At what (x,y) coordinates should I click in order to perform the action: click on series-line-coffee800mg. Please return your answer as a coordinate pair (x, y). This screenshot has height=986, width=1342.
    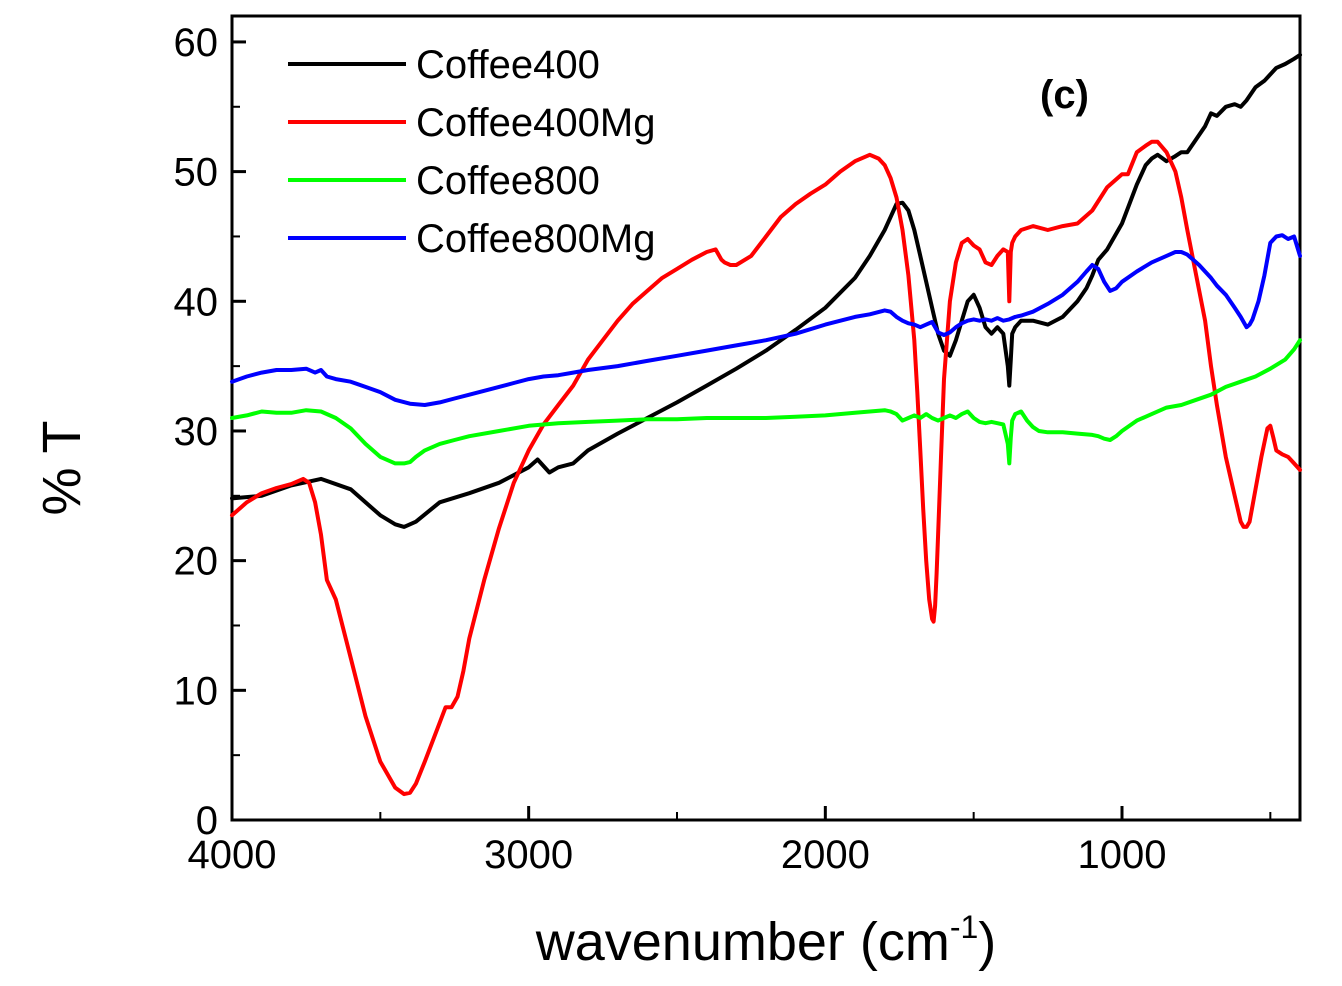
    Looking at the image, I should click on (766, 320).